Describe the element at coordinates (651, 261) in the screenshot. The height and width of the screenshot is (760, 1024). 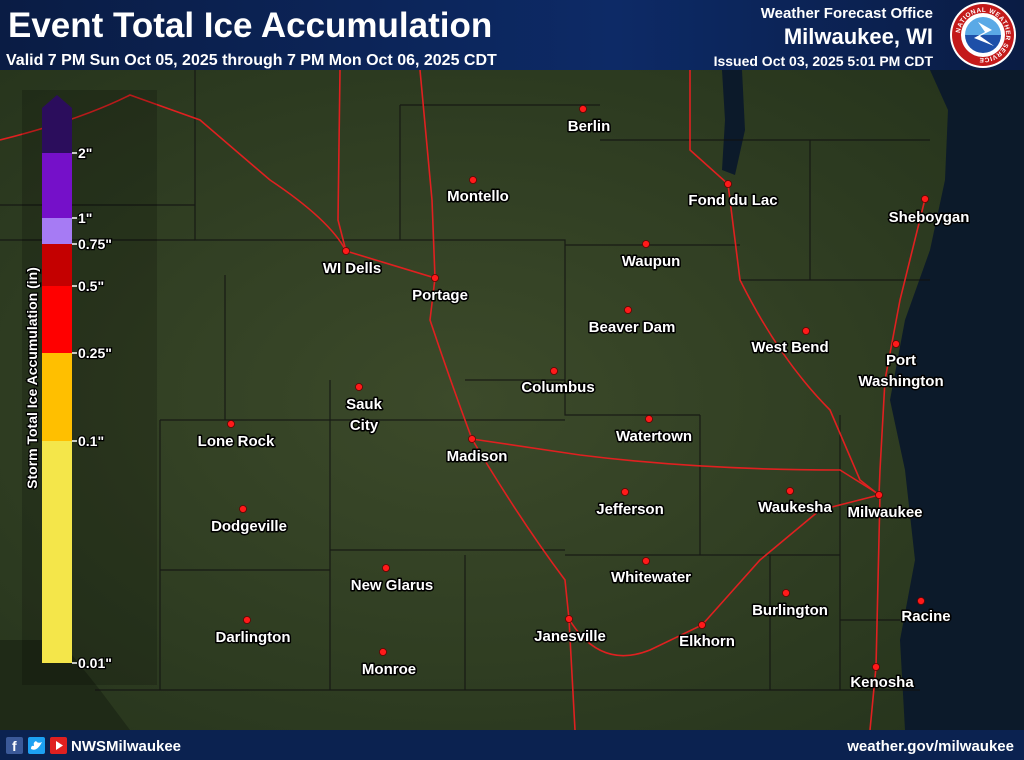
I see `city-label: Waupun` at that location.